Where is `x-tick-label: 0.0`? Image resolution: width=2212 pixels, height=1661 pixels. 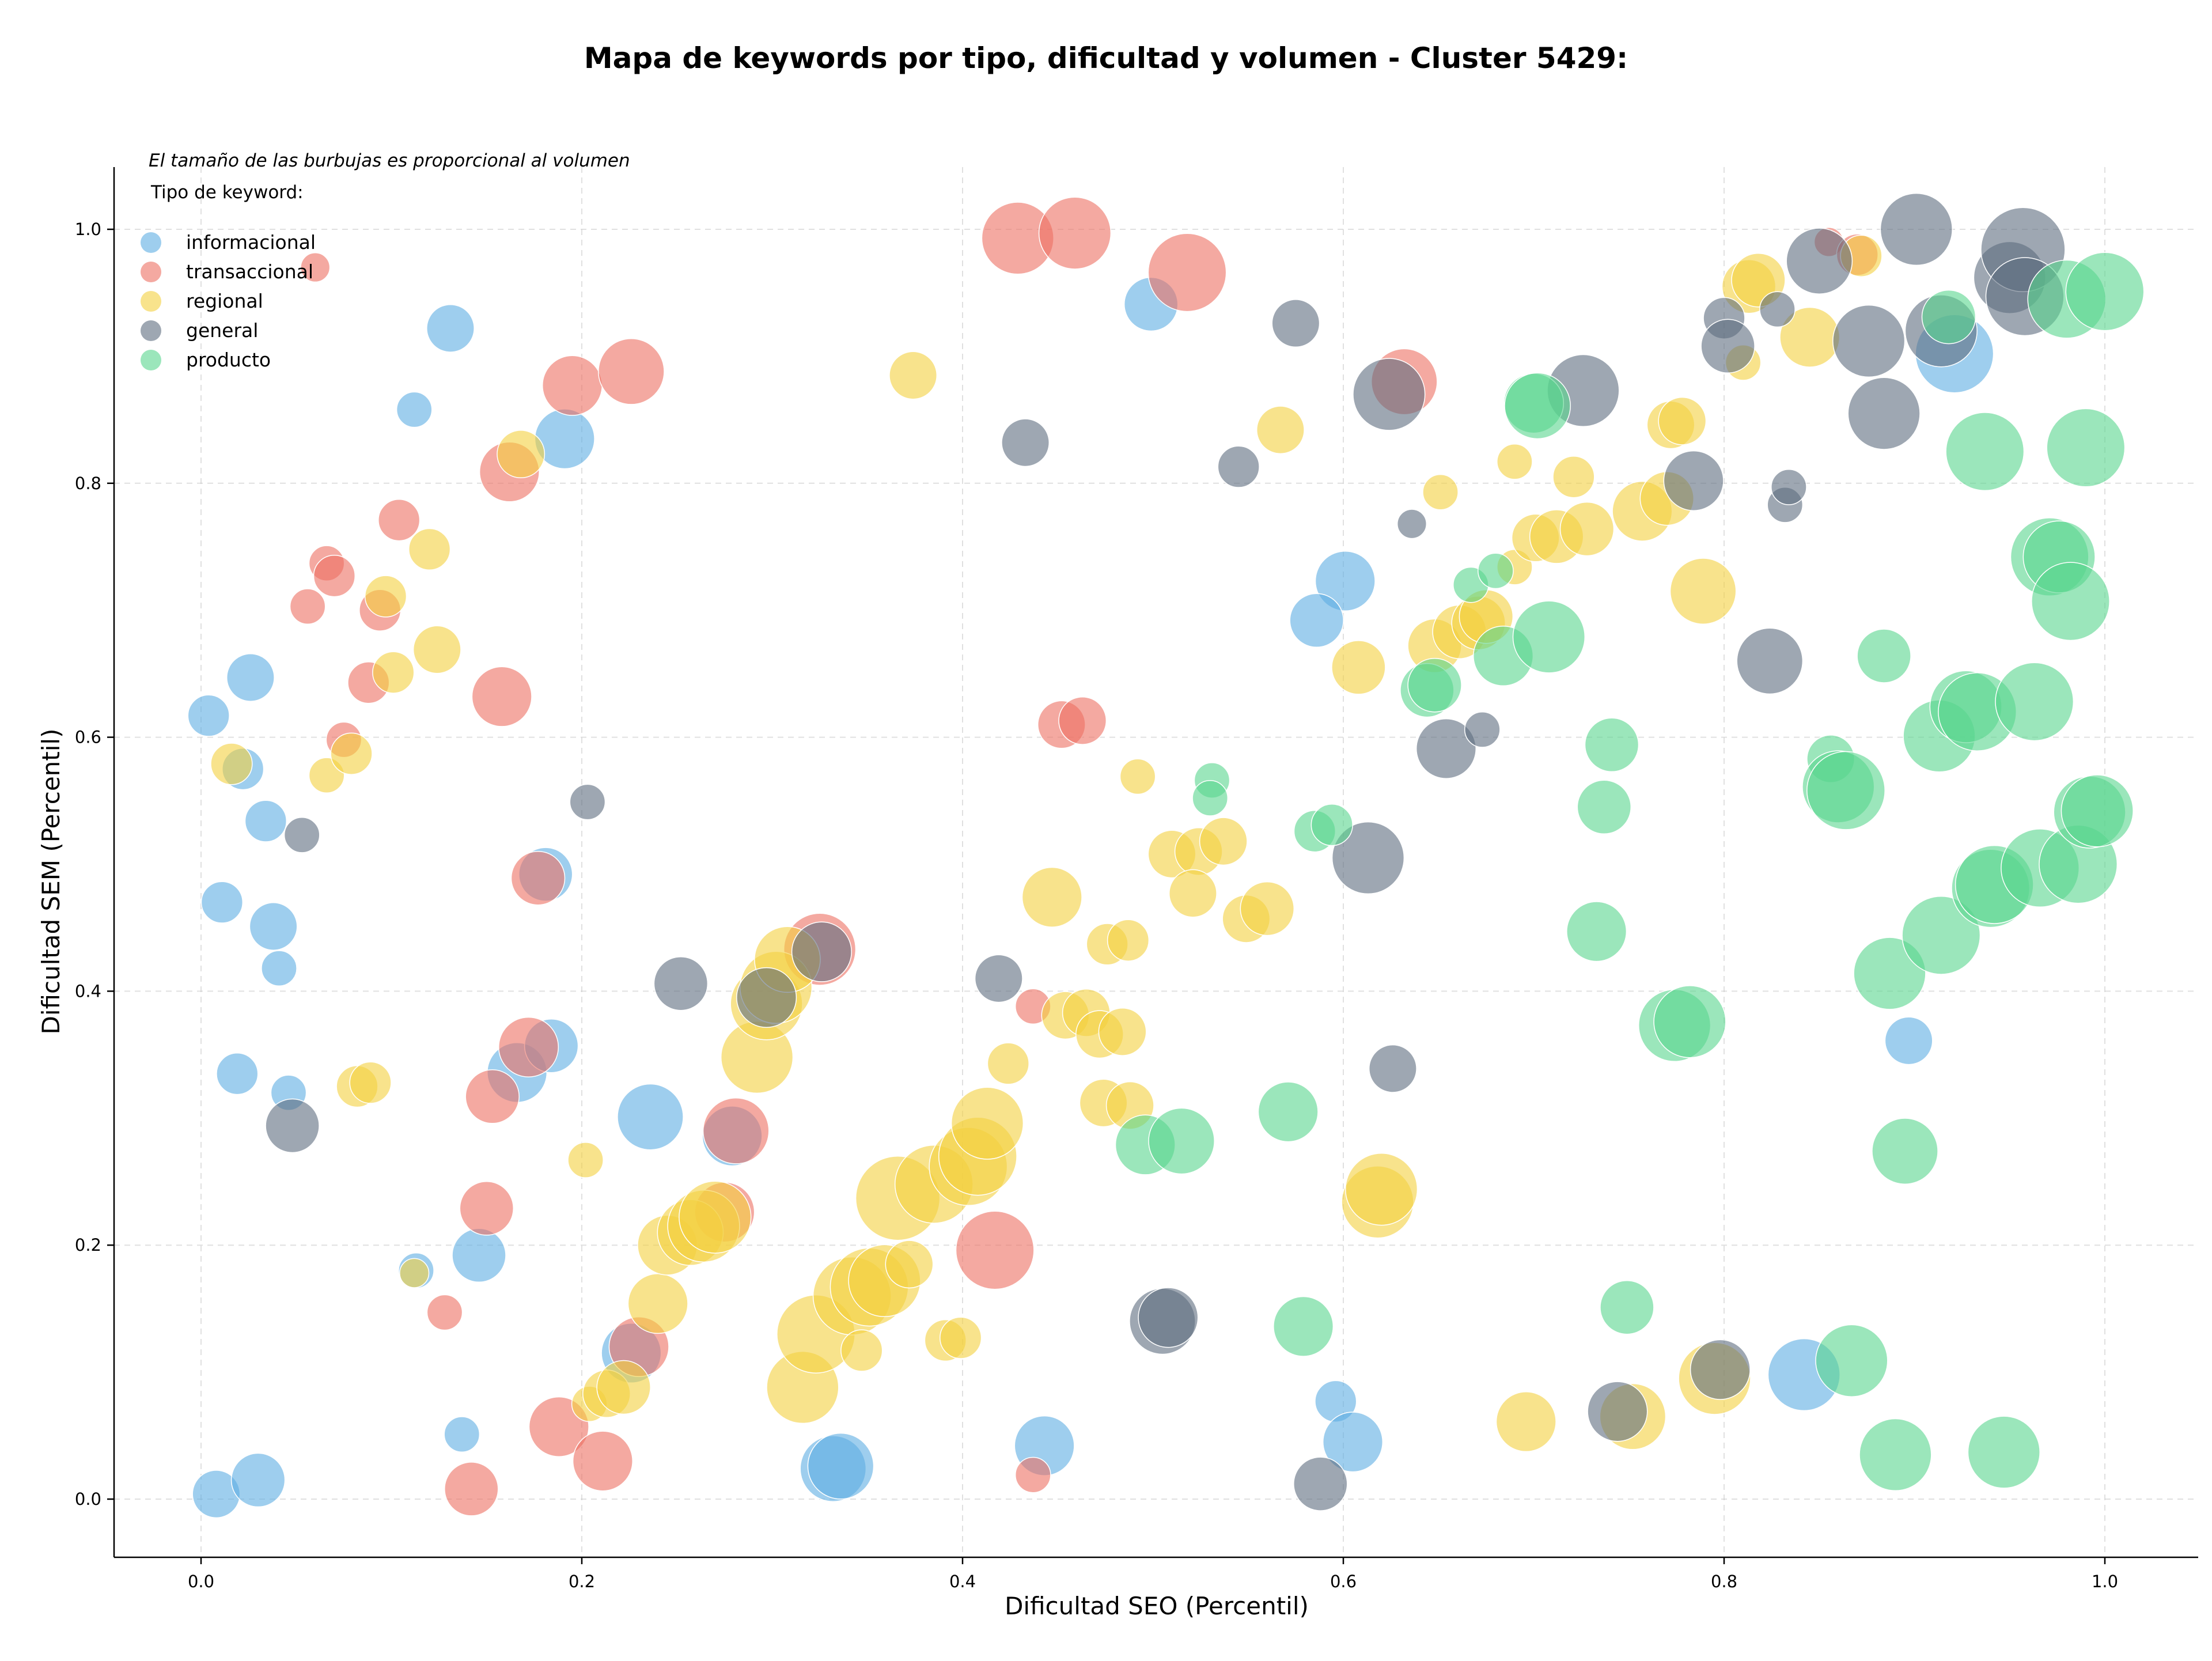
x-tick-label: 0.0 is located at coordinates (201, 1581).